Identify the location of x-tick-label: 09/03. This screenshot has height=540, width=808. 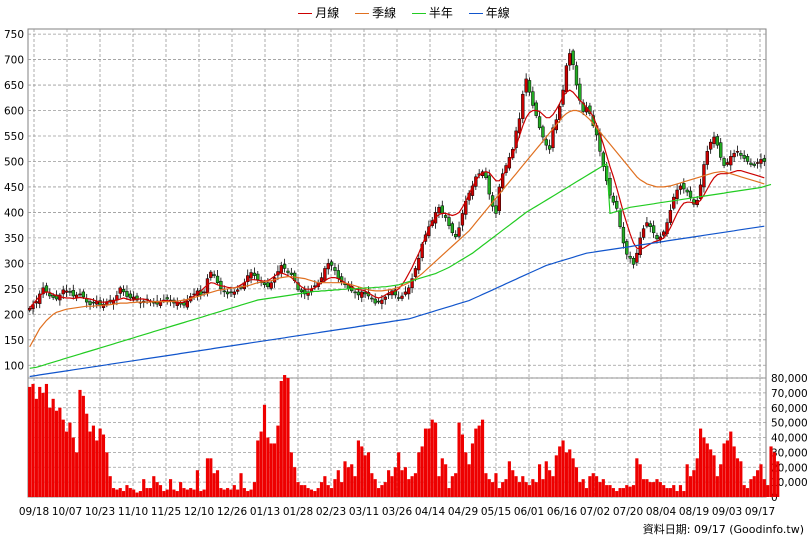
(727, 512).